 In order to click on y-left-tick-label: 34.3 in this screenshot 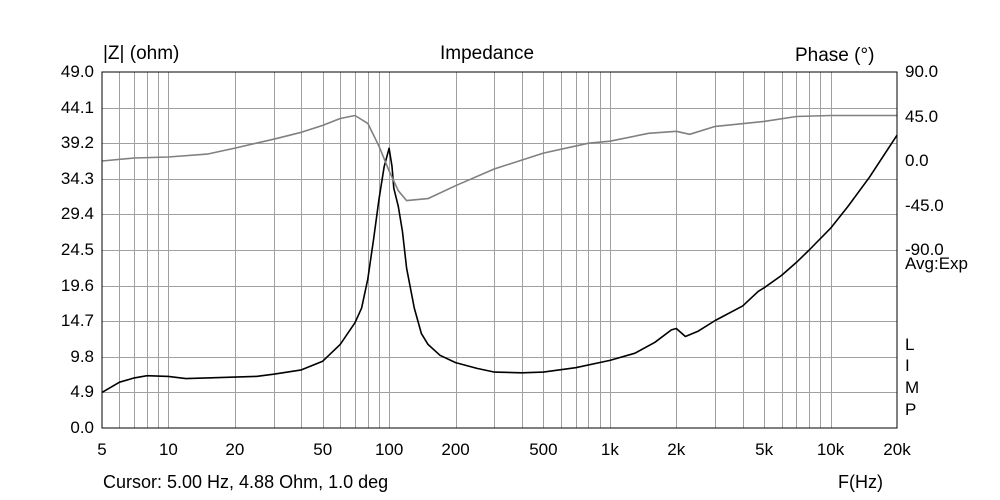, I will do `click(77, 178)`.